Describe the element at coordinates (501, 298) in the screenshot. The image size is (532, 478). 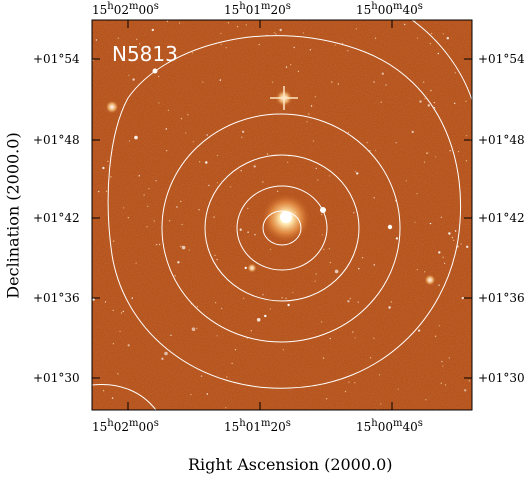
I see `dec-tick-label-right: +01°36` at that location.